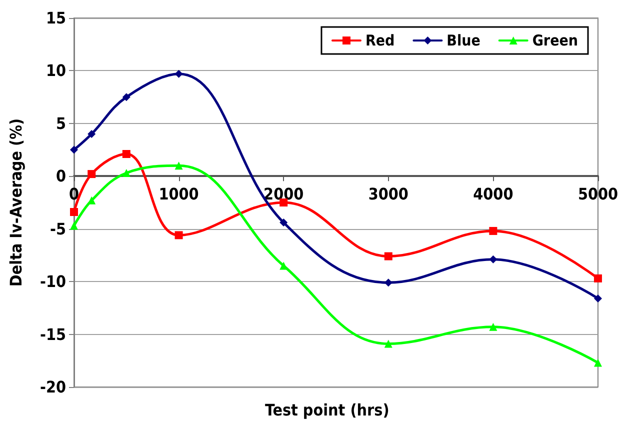 Image resolution: width=621 pixels, height=421 pixels. Describe the element at coordinates (463, 41) in the screenshot. I see `legend-label: Blue` at that location.